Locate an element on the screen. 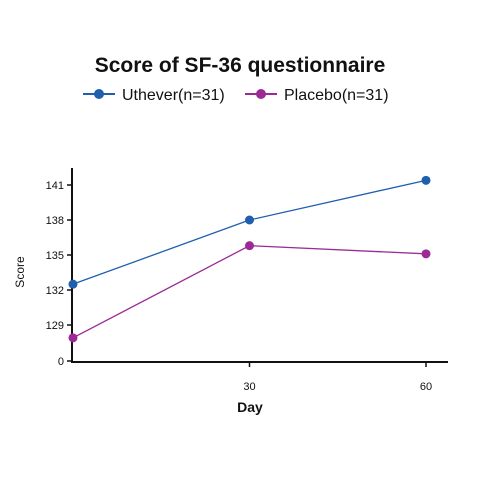 The width and height of the screenshot is (480, 480). x-tick-label: 30 is located at coordinates (249, 387).